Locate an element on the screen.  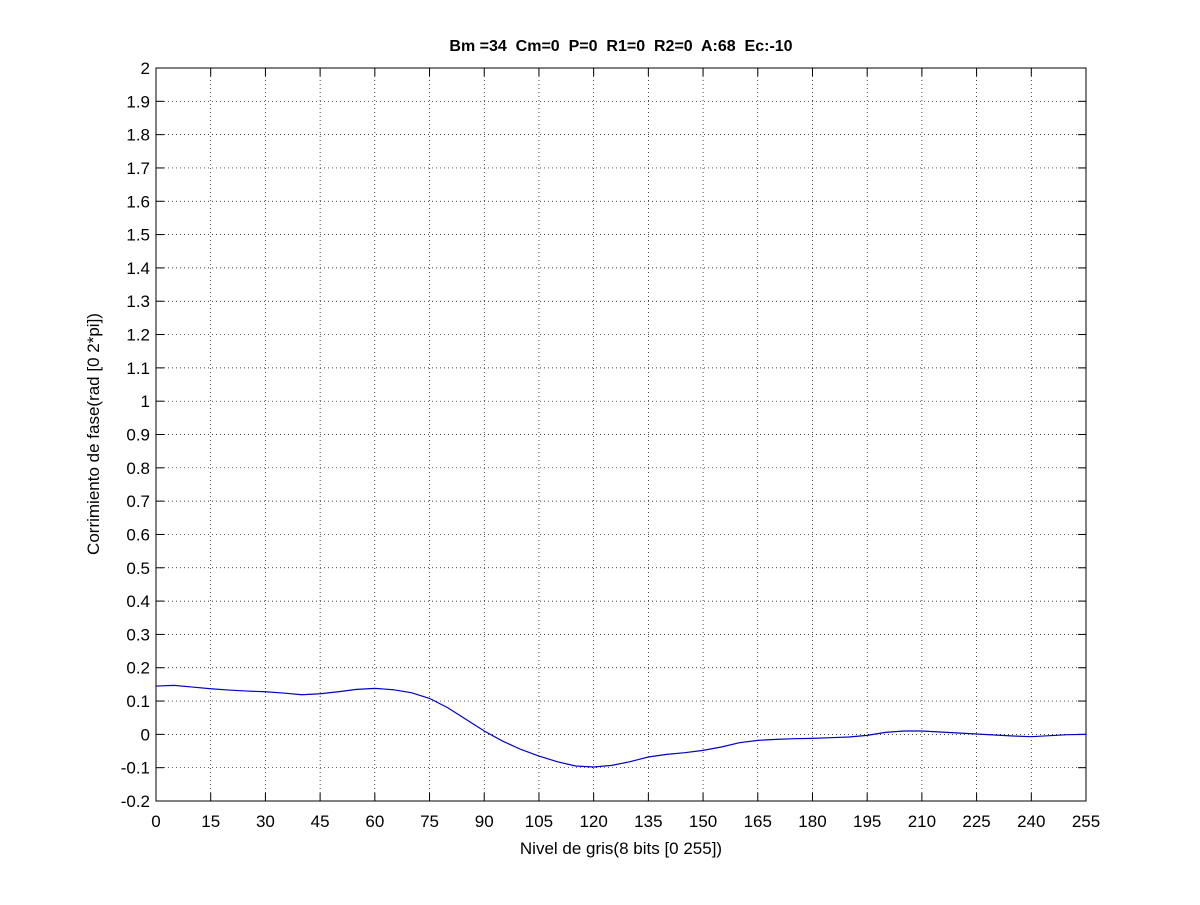
x-tick-label: 165 is located at coordinates (758, 821).